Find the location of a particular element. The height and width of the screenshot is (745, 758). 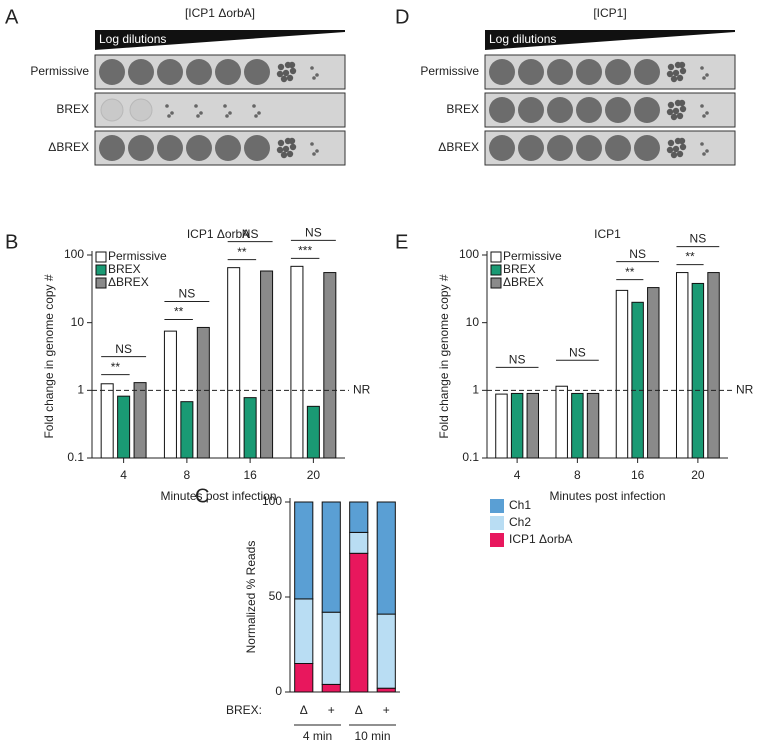

x-tick-label: + is located at coordinates (331, 710).